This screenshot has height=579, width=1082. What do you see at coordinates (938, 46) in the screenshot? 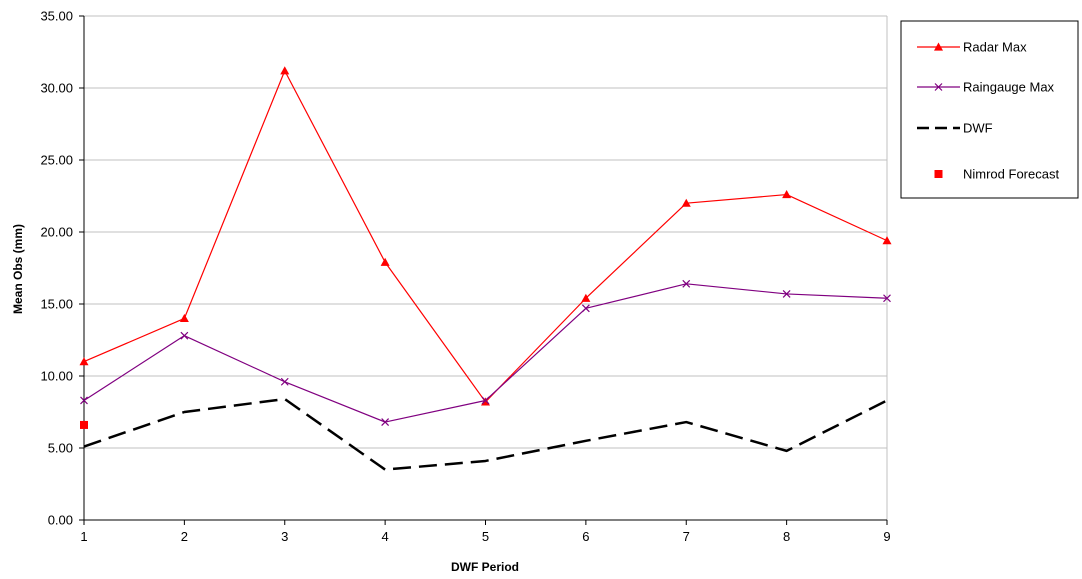
I see `legend-marker-radar-max` at bounding box center [938, 46].